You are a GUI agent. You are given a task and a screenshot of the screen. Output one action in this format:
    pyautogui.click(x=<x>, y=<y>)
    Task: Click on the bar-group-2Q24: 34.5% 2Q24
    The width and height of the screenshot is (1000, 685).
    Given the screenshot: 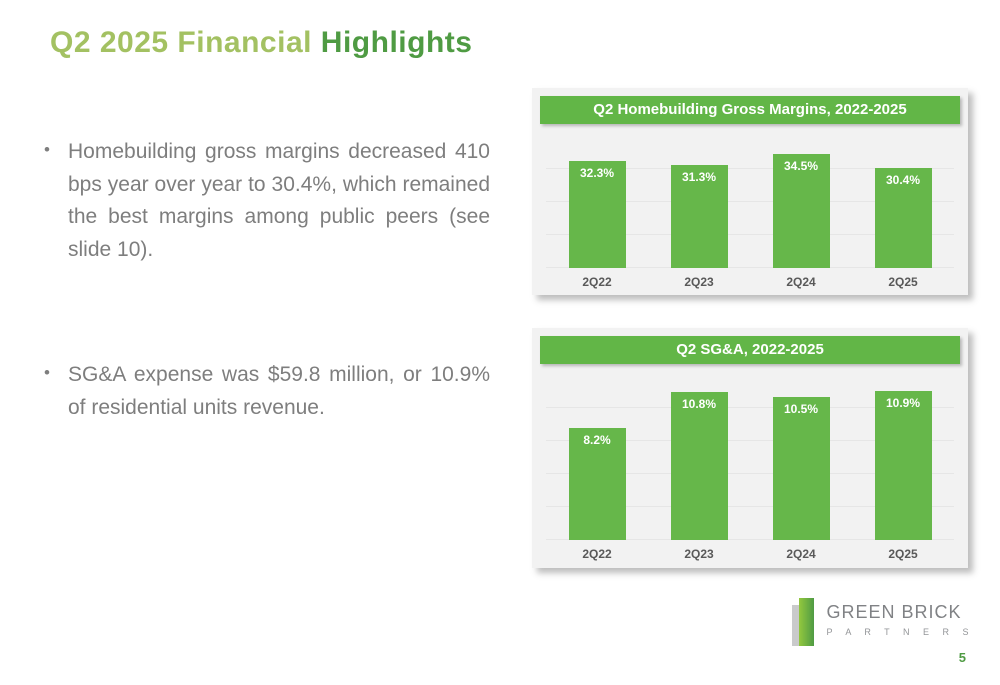 What is the action you would take?
    pyautogui.click(x=801, y=212)
    